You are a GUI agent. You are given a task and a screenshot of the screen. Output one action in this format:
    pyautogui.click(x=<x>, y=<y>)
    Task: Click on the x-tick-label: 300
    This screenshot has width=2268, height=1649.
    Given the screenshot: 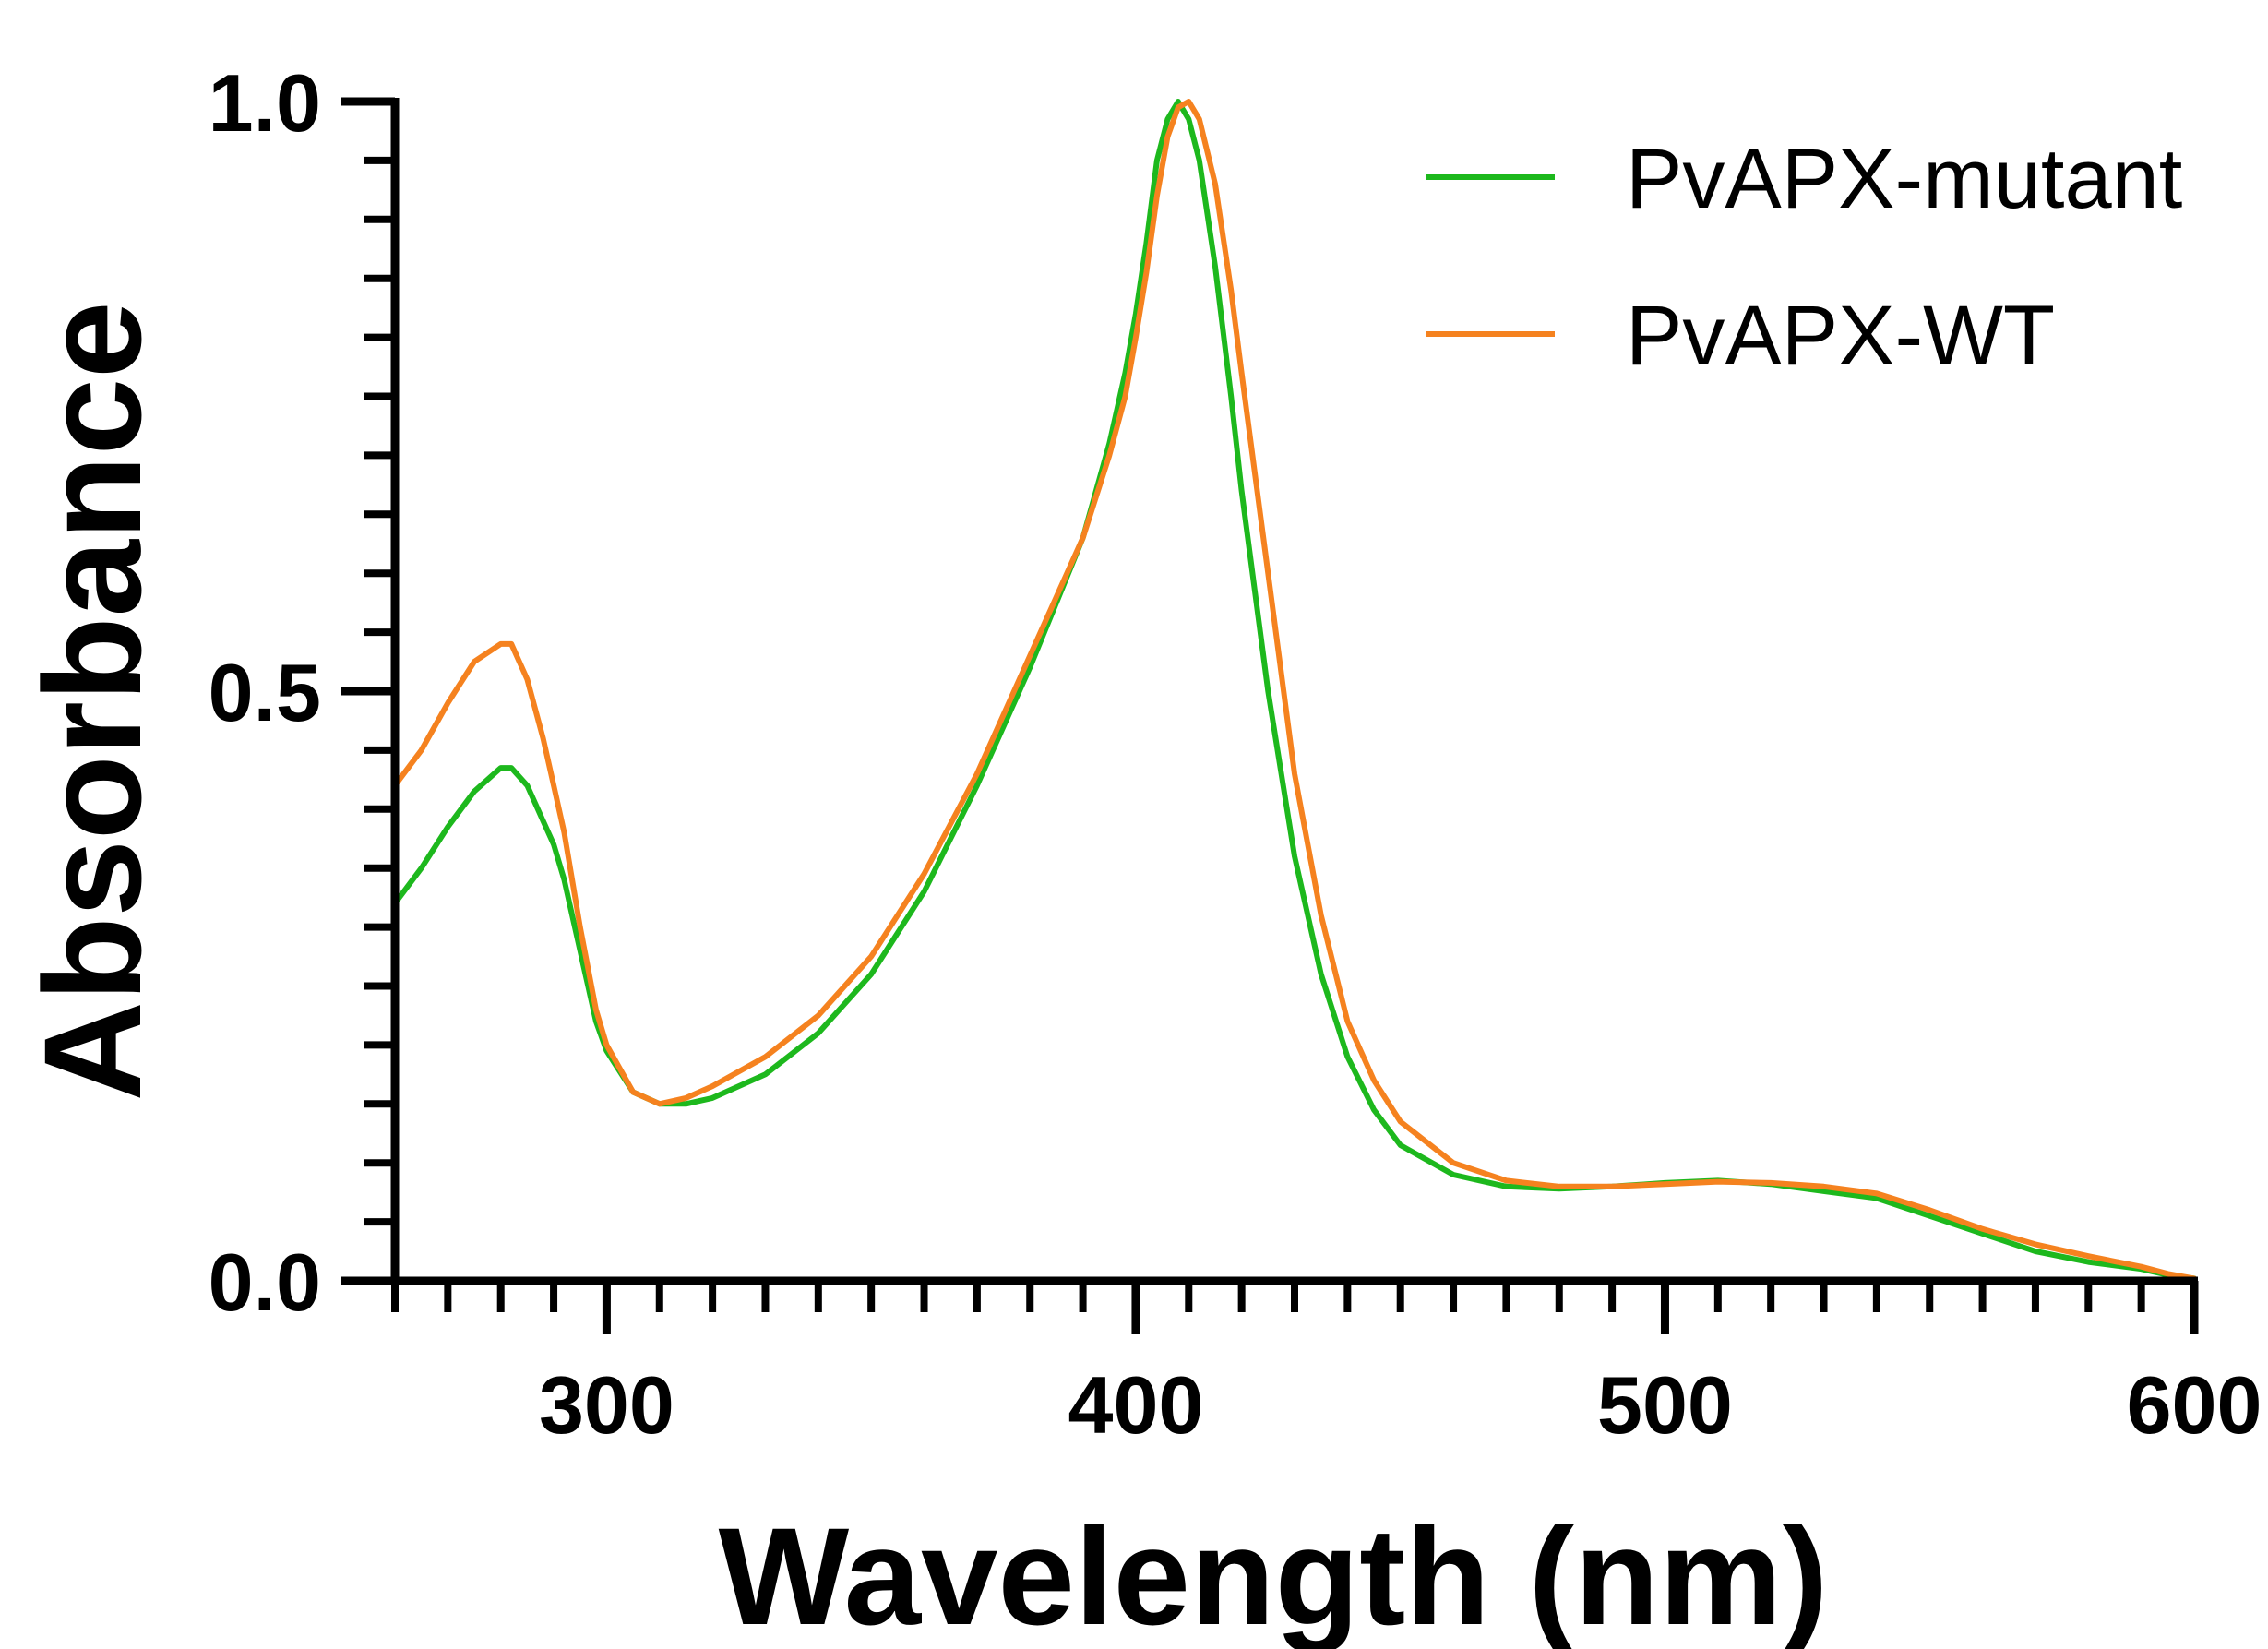 What is the action you would take?
    pyautogui.click(x=606, y=1405)
    